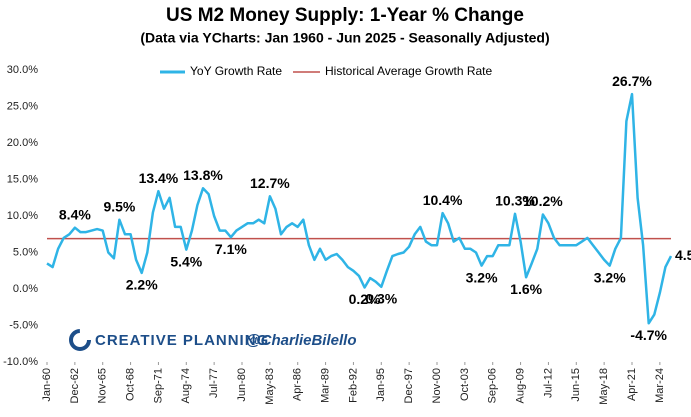  What do you see at coordinates (298, 384) in the screenshot?
I see `x-tick-label: Apr-86` at bounding box center [298, 384].